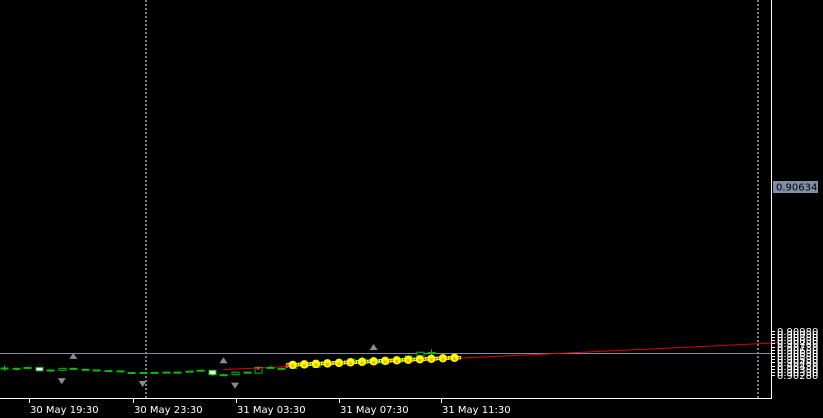 The width and height of the screenshot is (823, 418). Describe the element at coordinates (168, 410) in the screenshot. I see `time-tick-label: 30 May 23:30` at that location.